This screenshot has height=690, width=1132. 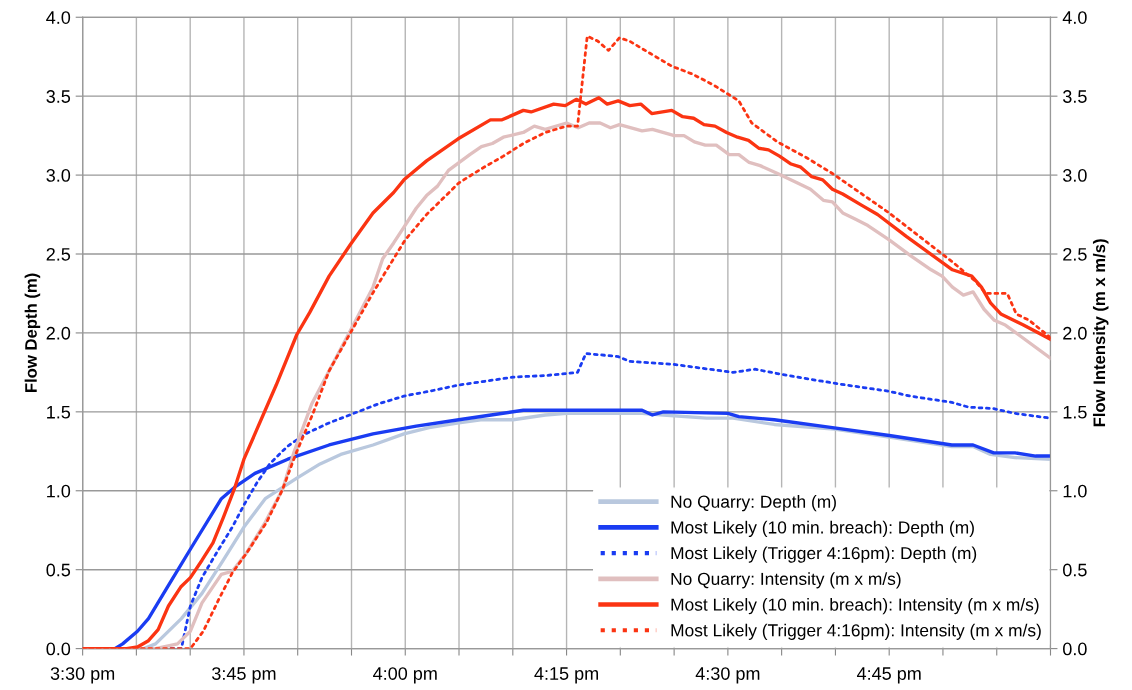 I want to click on x-tick-label: 4:00 pm, so click(x=405, y=675).